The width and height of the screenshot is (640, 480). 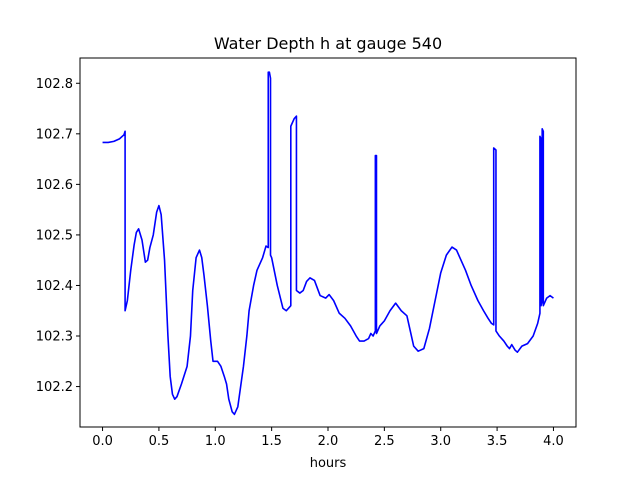 What do you see at coordinates (440, 441) in the screenshot?
I see `x-tick-label: 3.0` at bounding box center [440, 441].